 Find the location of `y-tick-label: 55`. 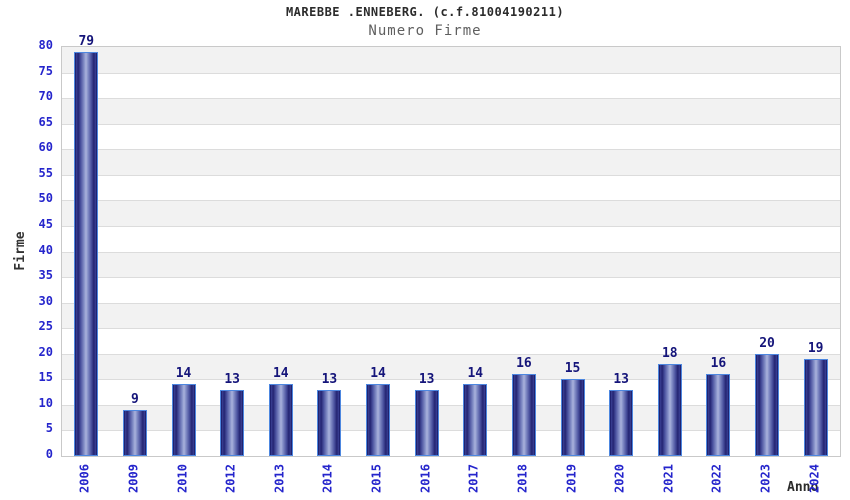

y-tick-label: 55 is located at coordinates (45, 172).